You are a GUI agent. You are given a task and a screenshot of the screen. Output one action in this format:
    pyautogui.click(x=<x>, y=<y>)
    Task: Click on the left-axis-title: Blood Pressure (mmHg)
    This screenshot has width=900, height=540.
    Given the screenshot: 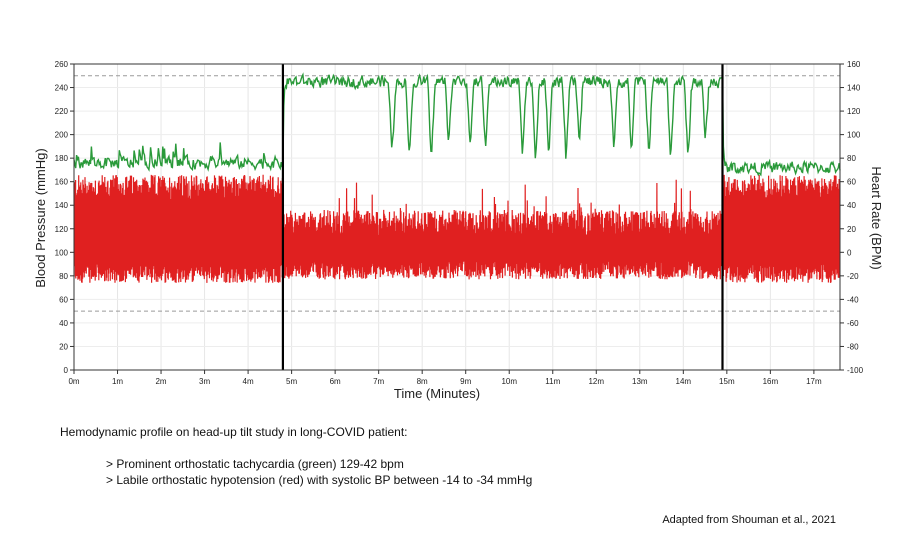 What is the action you would take?
    pyautogui.click(x=40, y=217)
    